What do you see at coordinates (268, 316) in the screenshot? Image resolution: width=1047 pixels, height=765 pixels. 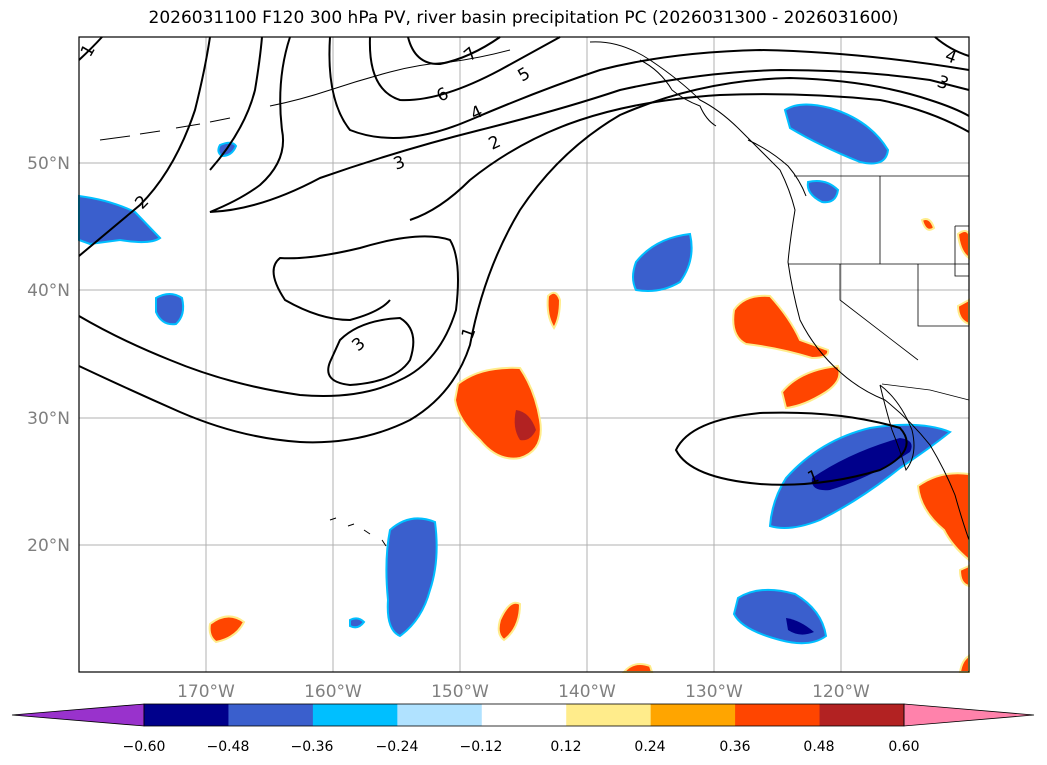 I see `pv-contour-3-ridge` at bounding box center [268, 316].